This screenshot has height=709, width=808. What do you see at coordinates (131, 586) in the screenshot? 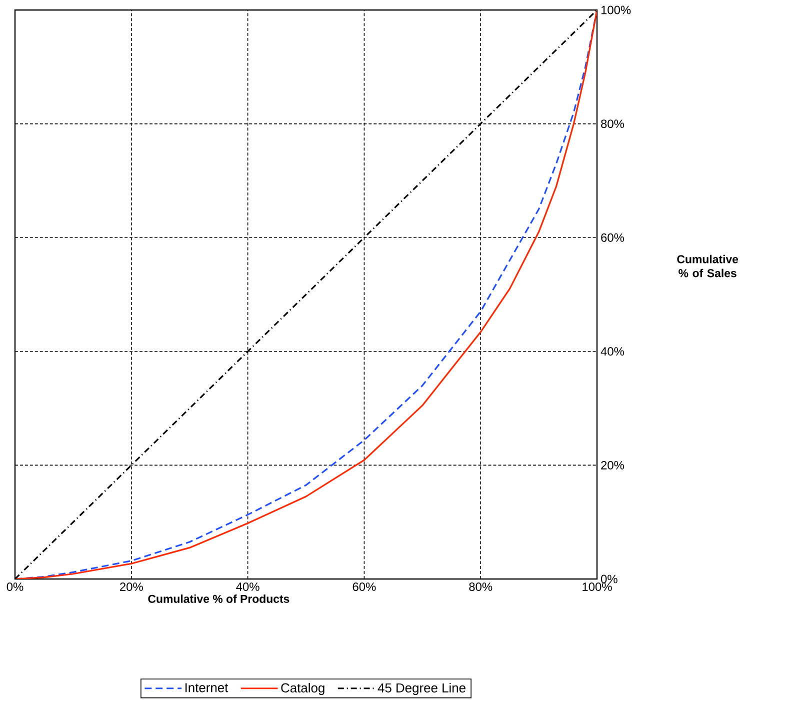
I see `x-tick-label: 20%` at bounding box center [131, 586].